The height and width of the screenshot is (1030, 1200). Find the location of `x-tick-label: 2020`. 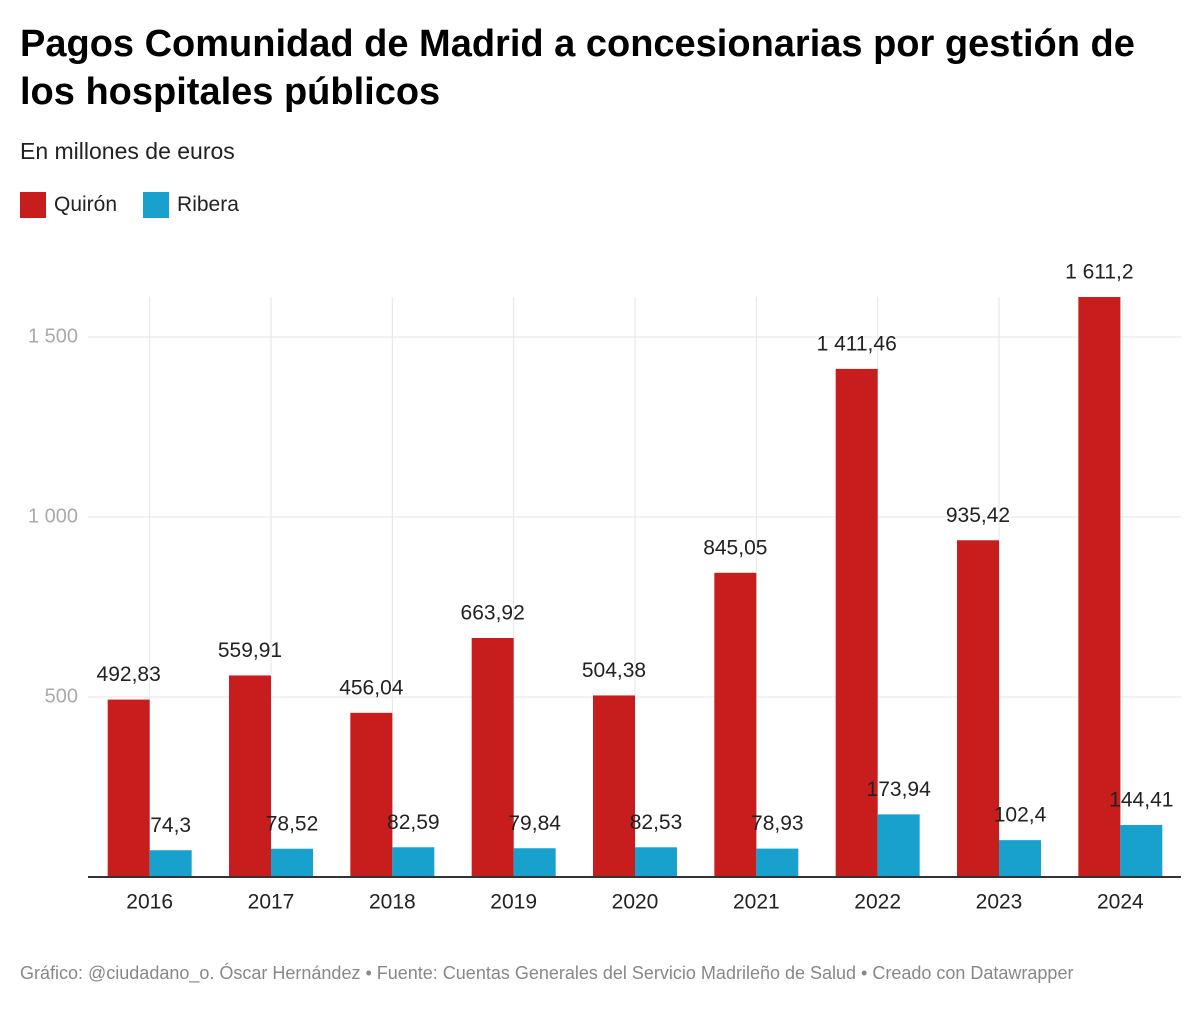

x-tick-label: 2020 is located at coordinates (635, 902).